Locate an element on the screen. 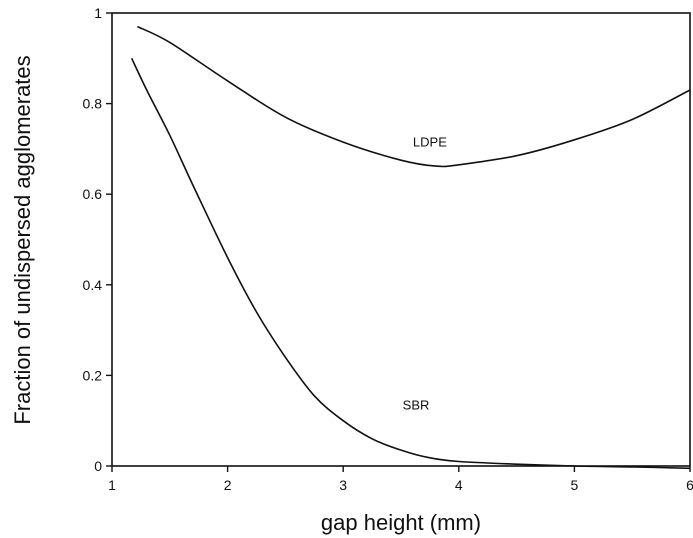 This screenshot has height=538, width=693. y-tick-label: 0.6 is located at coordinates (93, 194).